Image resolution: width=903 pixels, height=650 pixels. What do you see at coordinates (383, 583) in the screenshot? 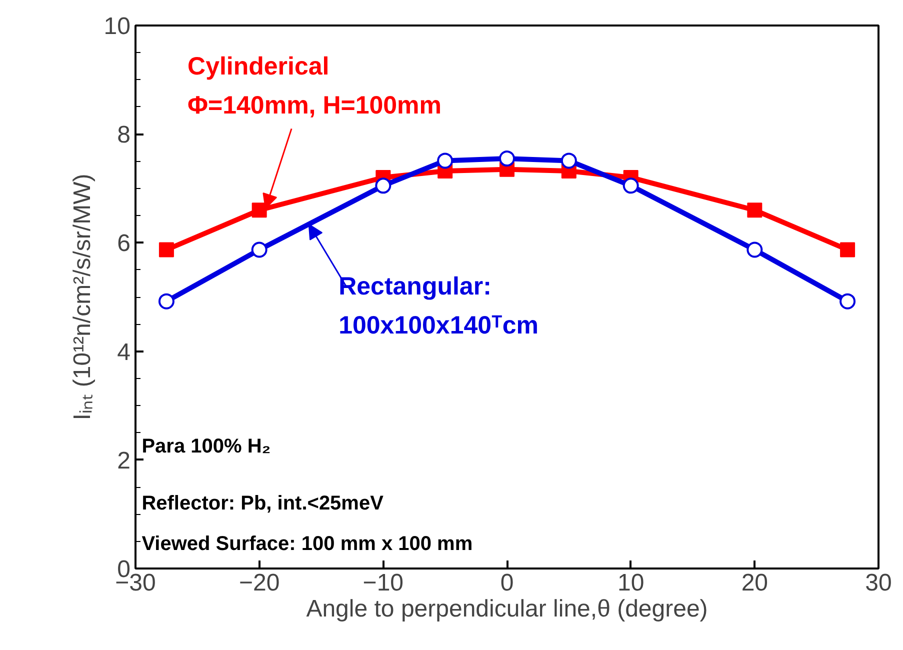
I see `x-tick-label: −10` at bounding box center [383, 583].